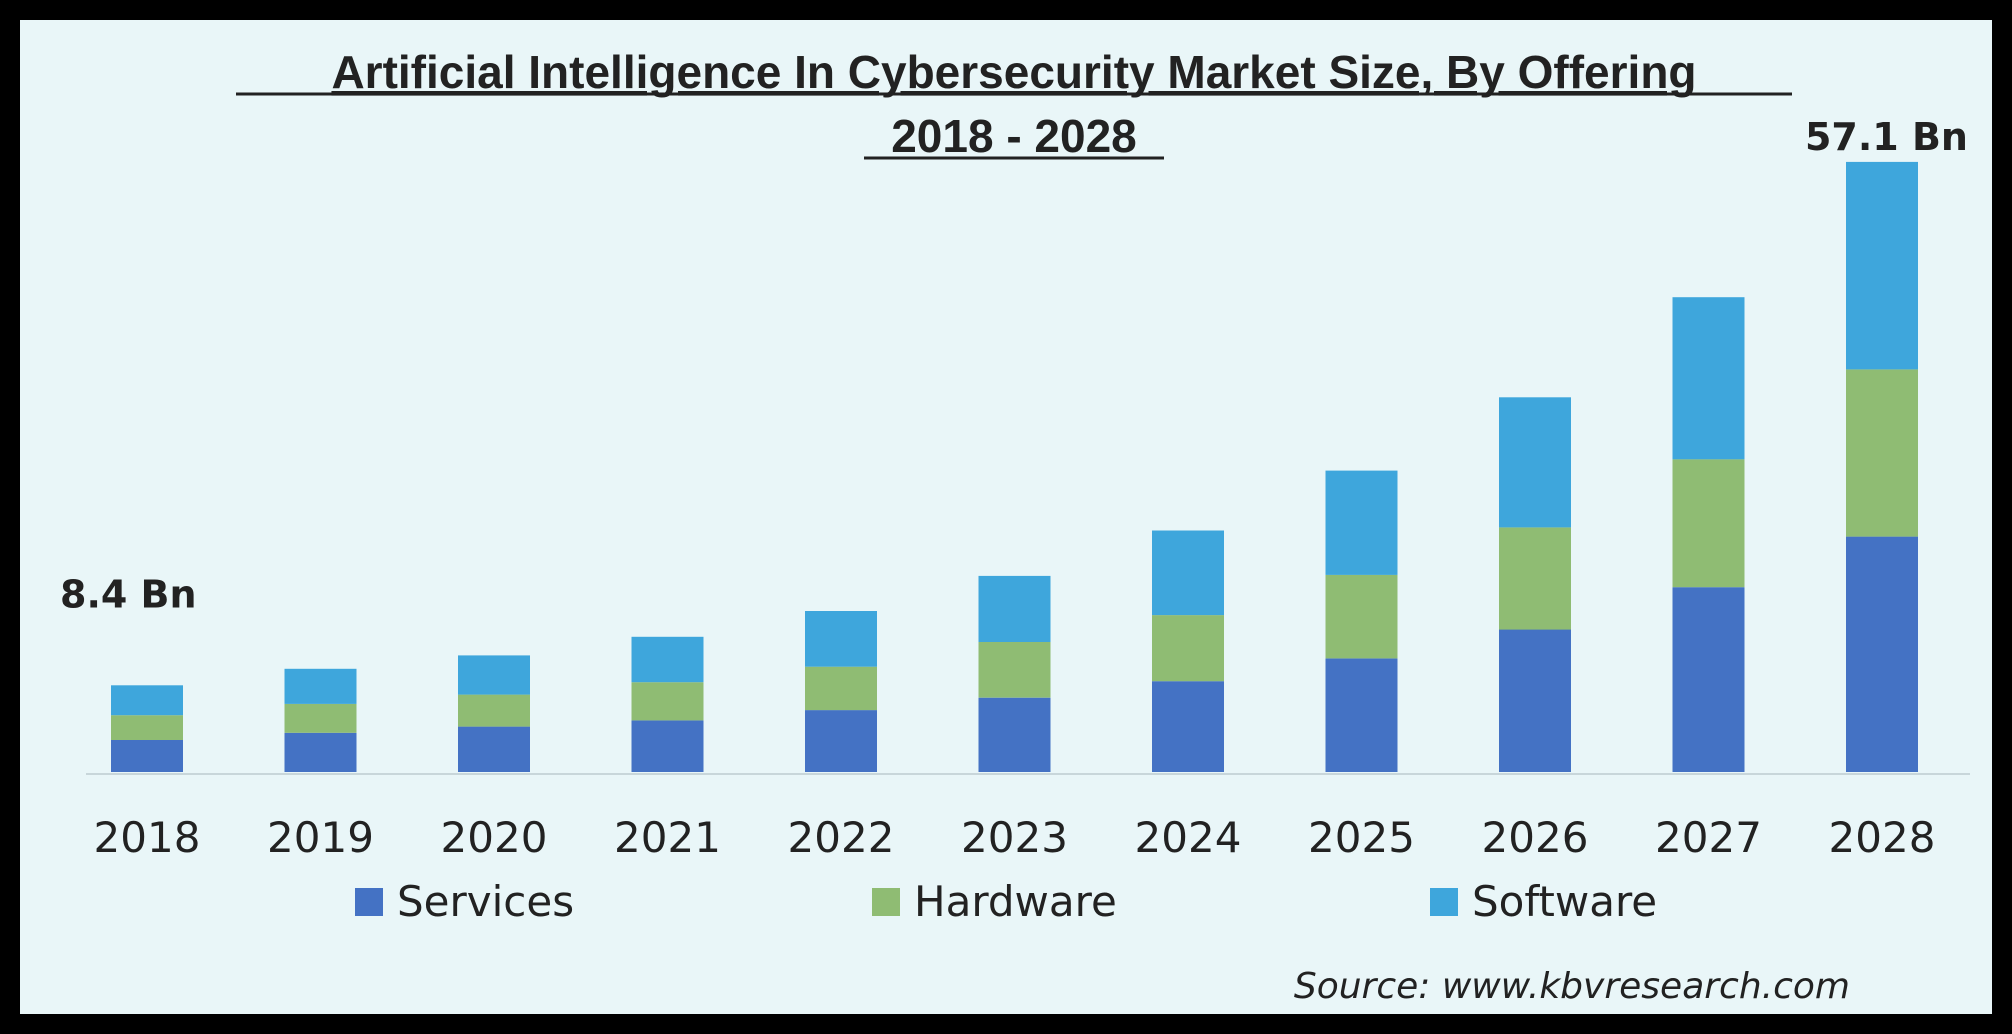 Image resolution: width=2012 pixels, height=1034 pixels. I want to click on bar-services-2026, so click(1535, 700).